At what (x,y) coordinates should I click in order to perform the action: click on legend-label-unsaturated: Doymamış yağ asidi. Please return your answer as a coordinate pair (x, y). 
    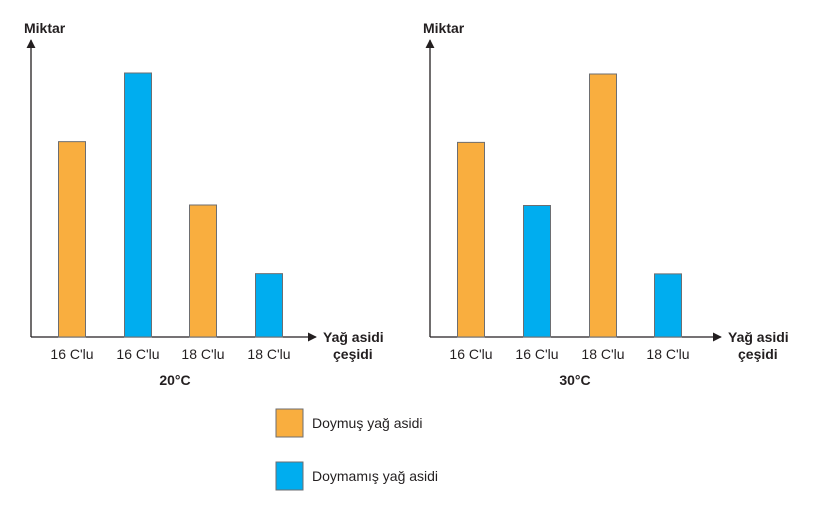
    Looking at the image, I should click on (375, 476).